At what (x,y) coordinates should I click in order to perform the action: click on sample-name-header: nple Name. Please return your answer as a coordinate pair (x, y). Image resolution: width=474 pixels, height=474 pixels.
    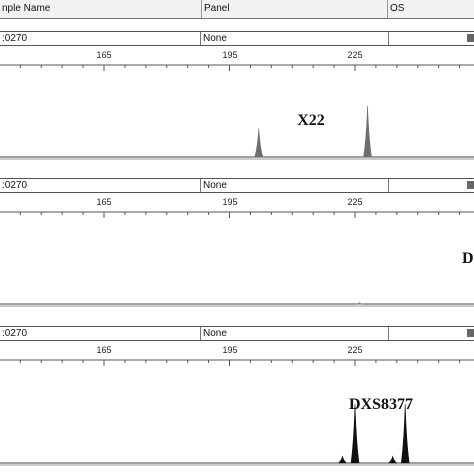
    Looking at the image, I should click on (26, 8).